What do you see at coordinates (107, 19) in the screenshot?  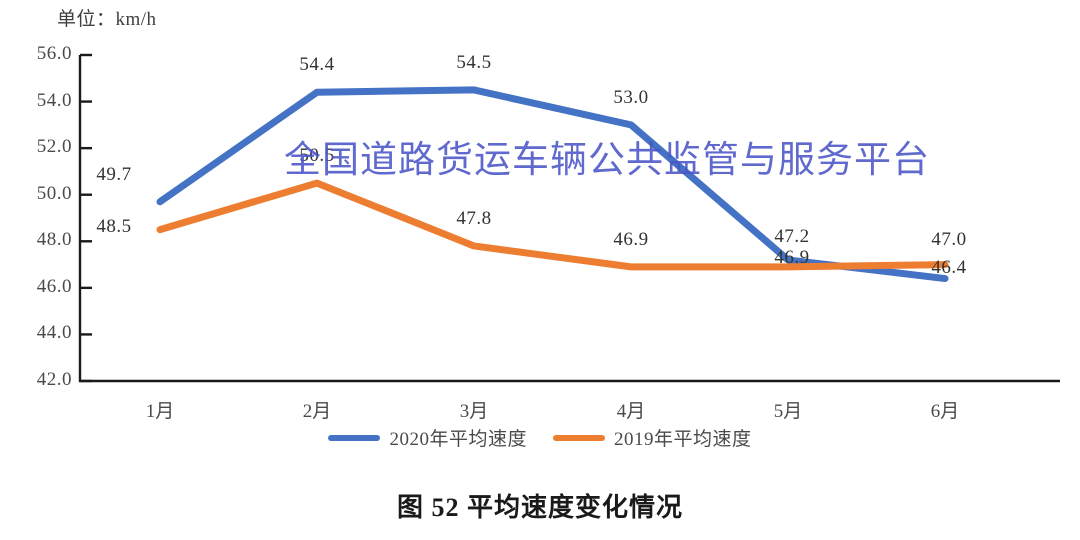 I see `unit-label: 单位：km/h` at bounding box center [107, 19].